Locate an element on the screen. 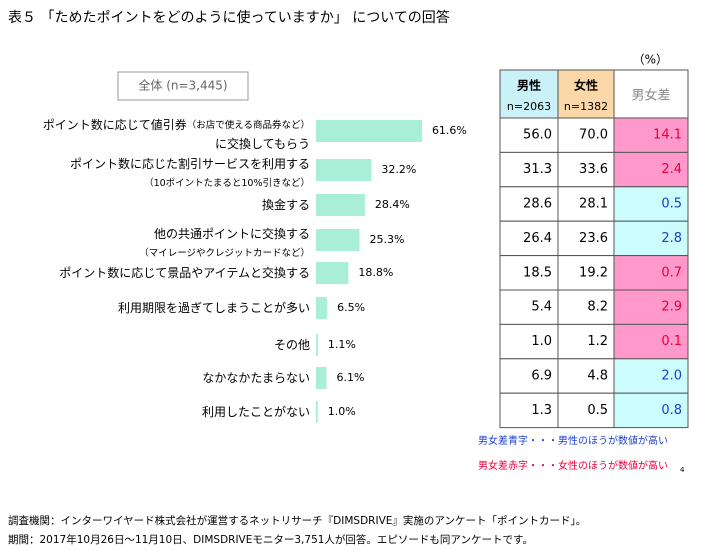 Image resolution: width=703 pixels, height=550 pixels. category-label: ポイント数に応じた割引サービスを利用する is located at coordinates (190, 163).